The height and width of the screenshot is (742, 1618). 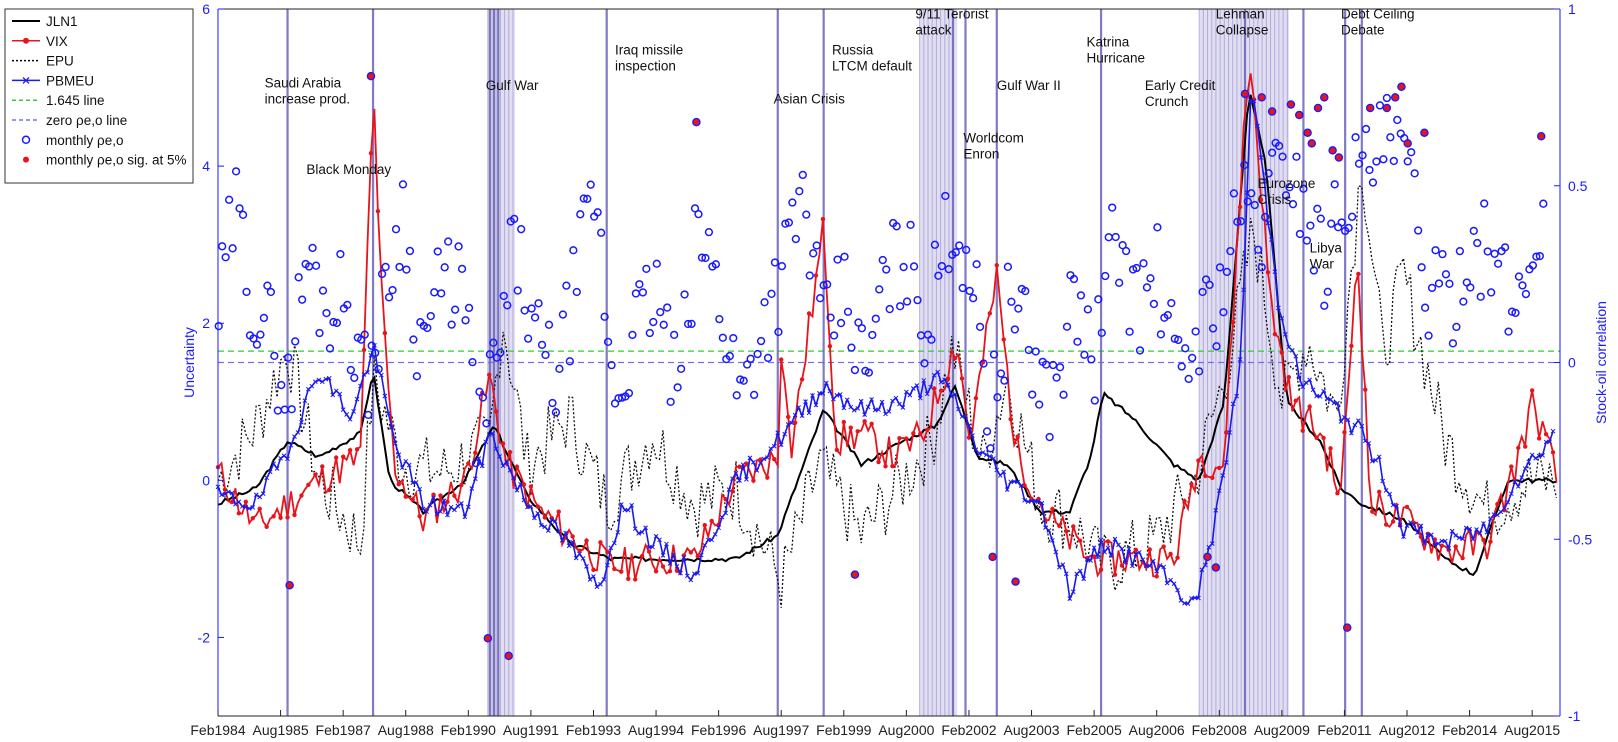 What do you see at coordinates (1326, 256) in the screenshot?
I see `annotation-14: Libya War` at bounding box center [1326, 256].